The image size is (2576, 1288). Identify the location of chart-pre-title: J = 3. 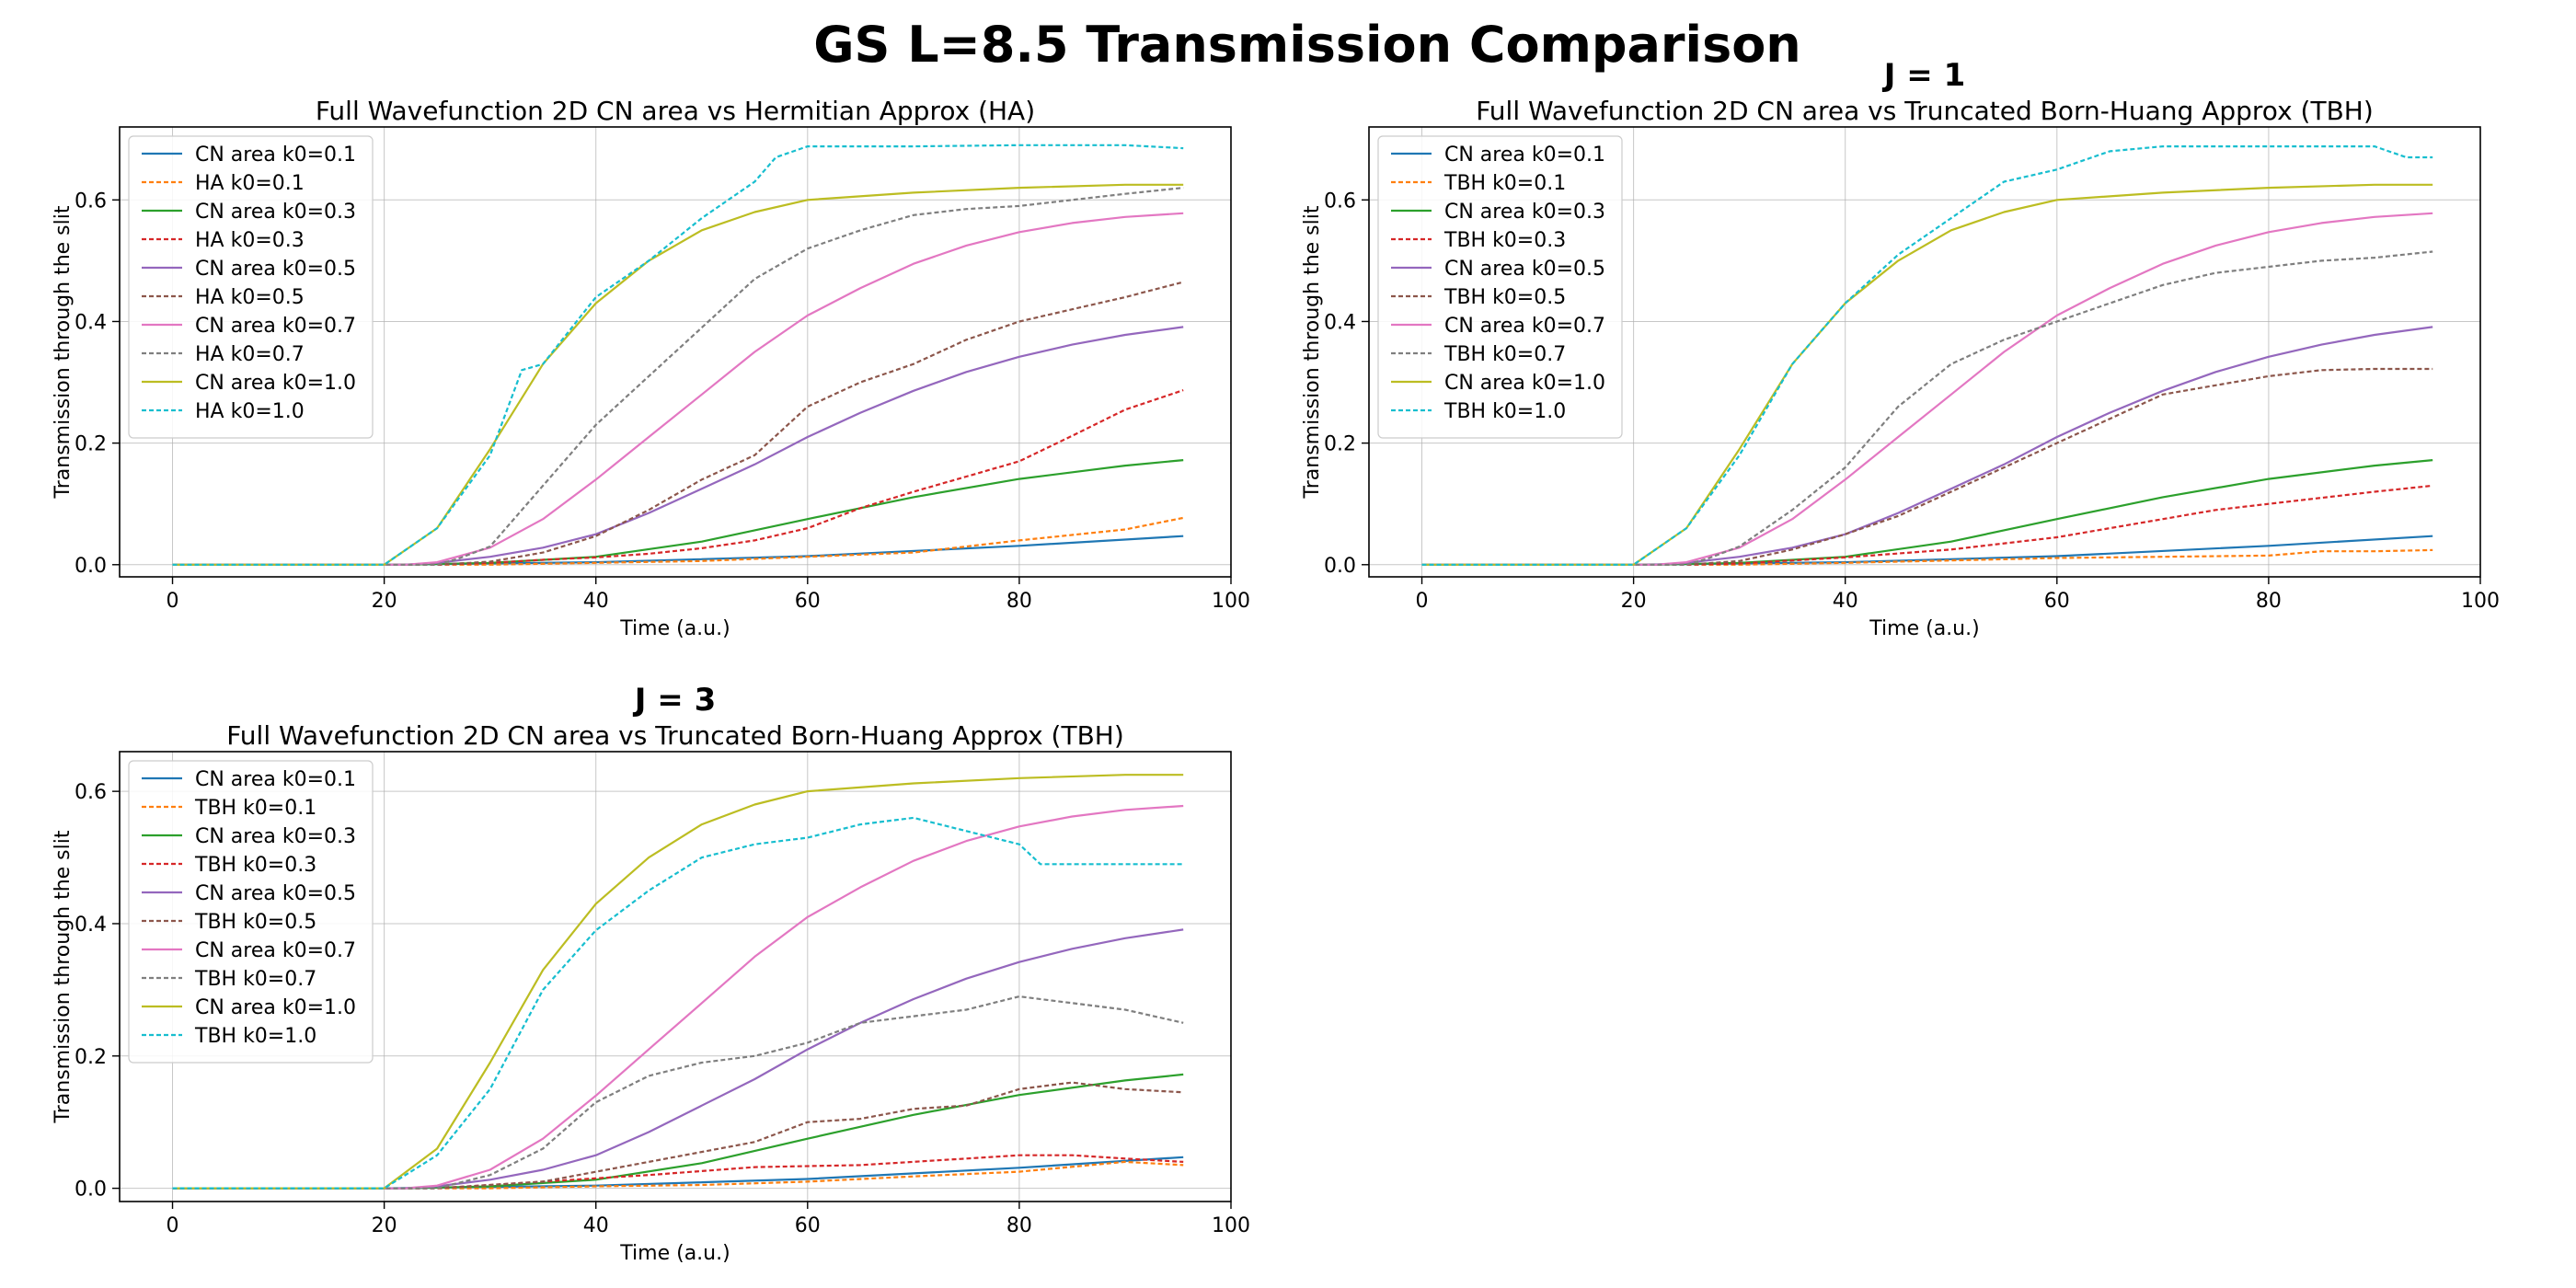
(674, 700).